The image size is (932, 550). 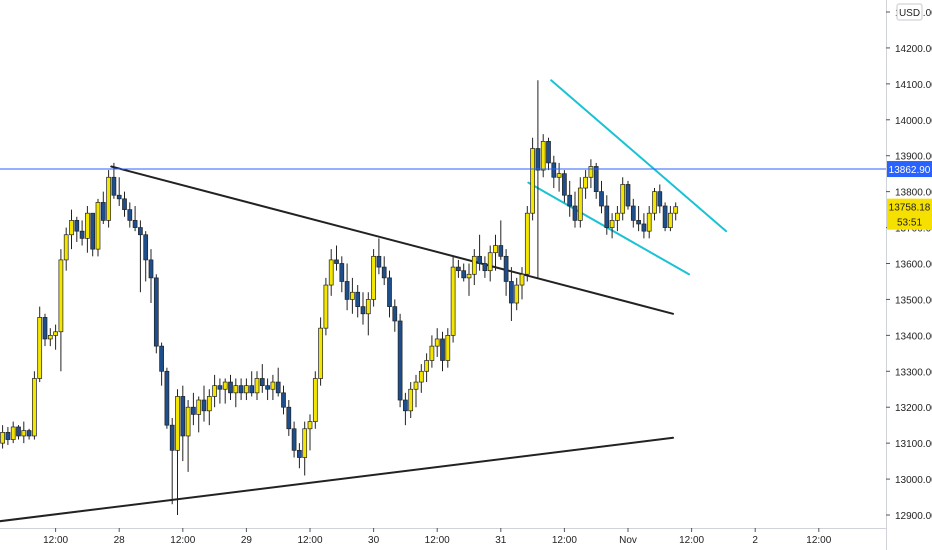 What do you see at coordinates (909, 214) in the screenshot?
I see `last-price-box` at bounding box center [909, 214].